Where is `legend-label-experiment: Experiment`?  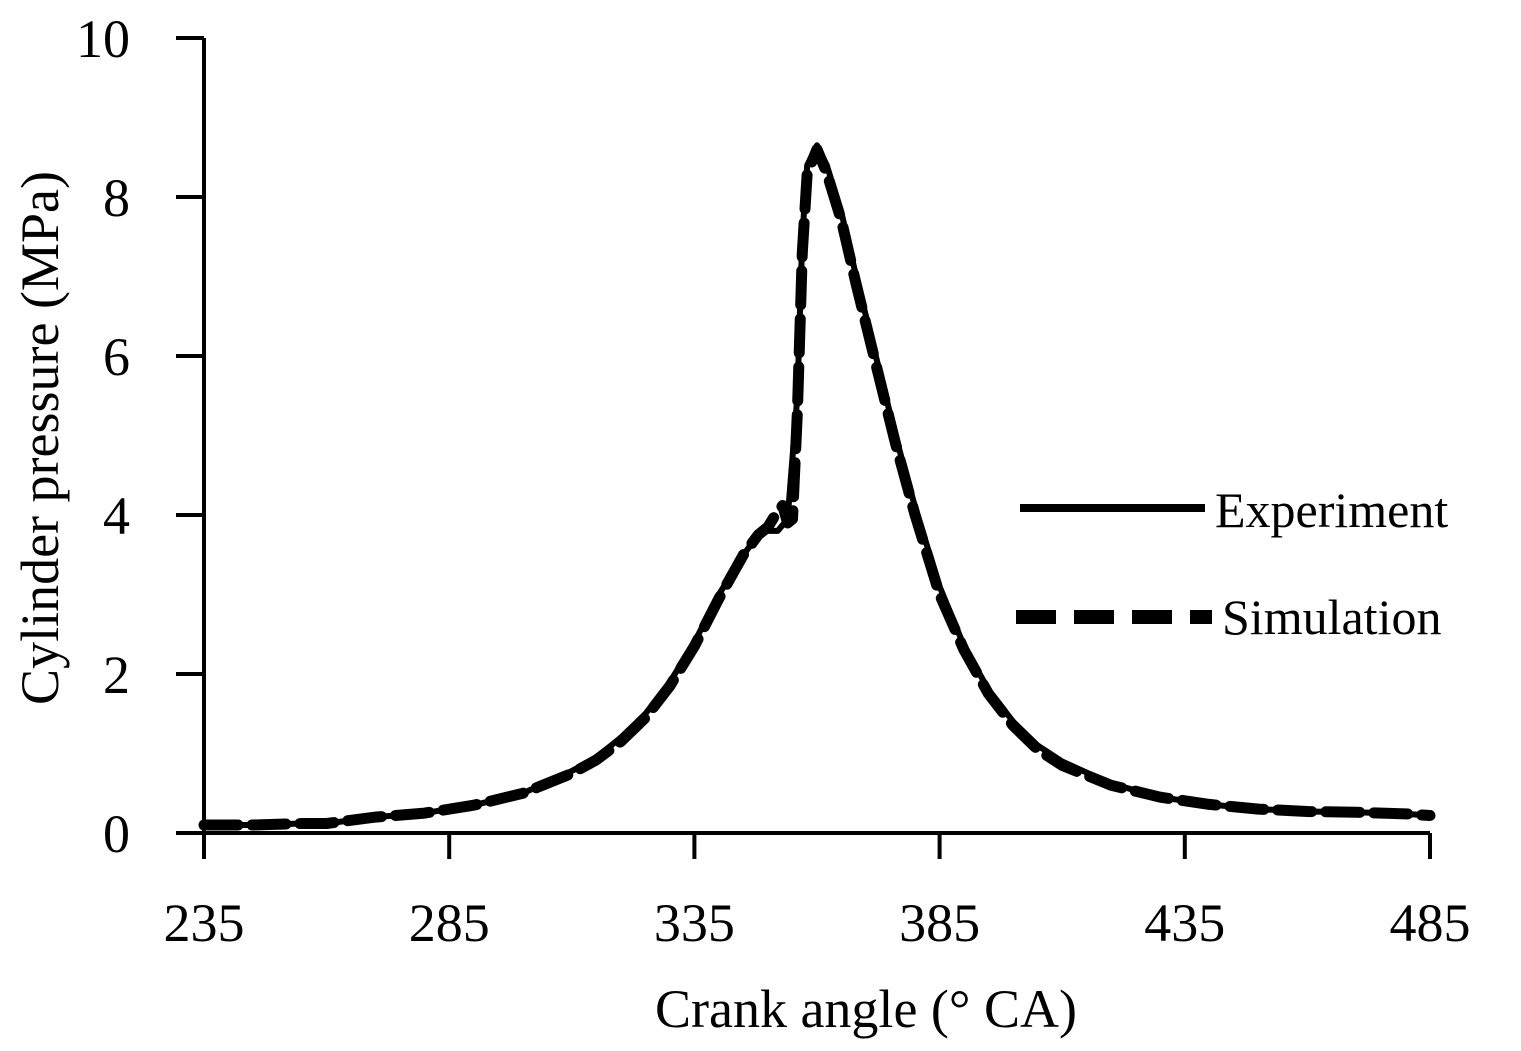 legend-label-experiment: Experiment is located at coordinates (1331, 510).